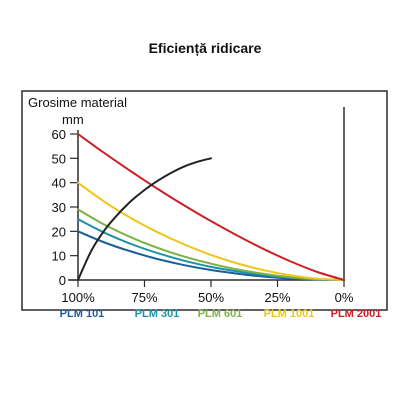 Image resolution: width=410 pixels, height=410 pixels. What do you see at coordinates (59, 134) in the screenshot?
I see `y-tick-label: 60` at bounding box center [59, 134].